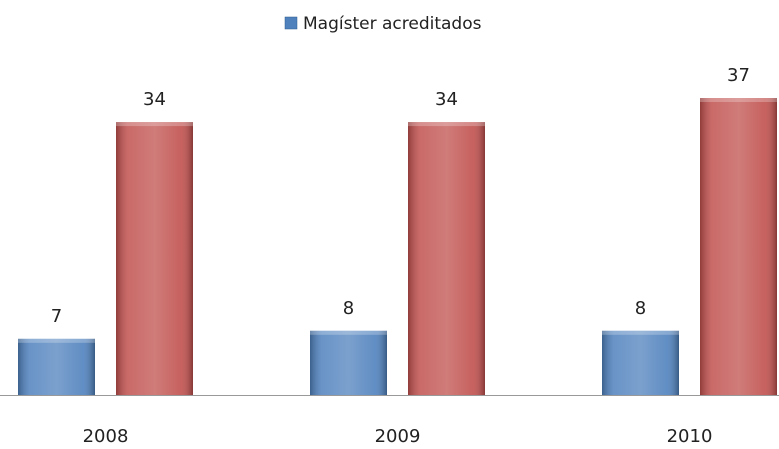 The height and width of the screenshot is (449, 779). I want to click on data-label: 7, so click(56, 316).